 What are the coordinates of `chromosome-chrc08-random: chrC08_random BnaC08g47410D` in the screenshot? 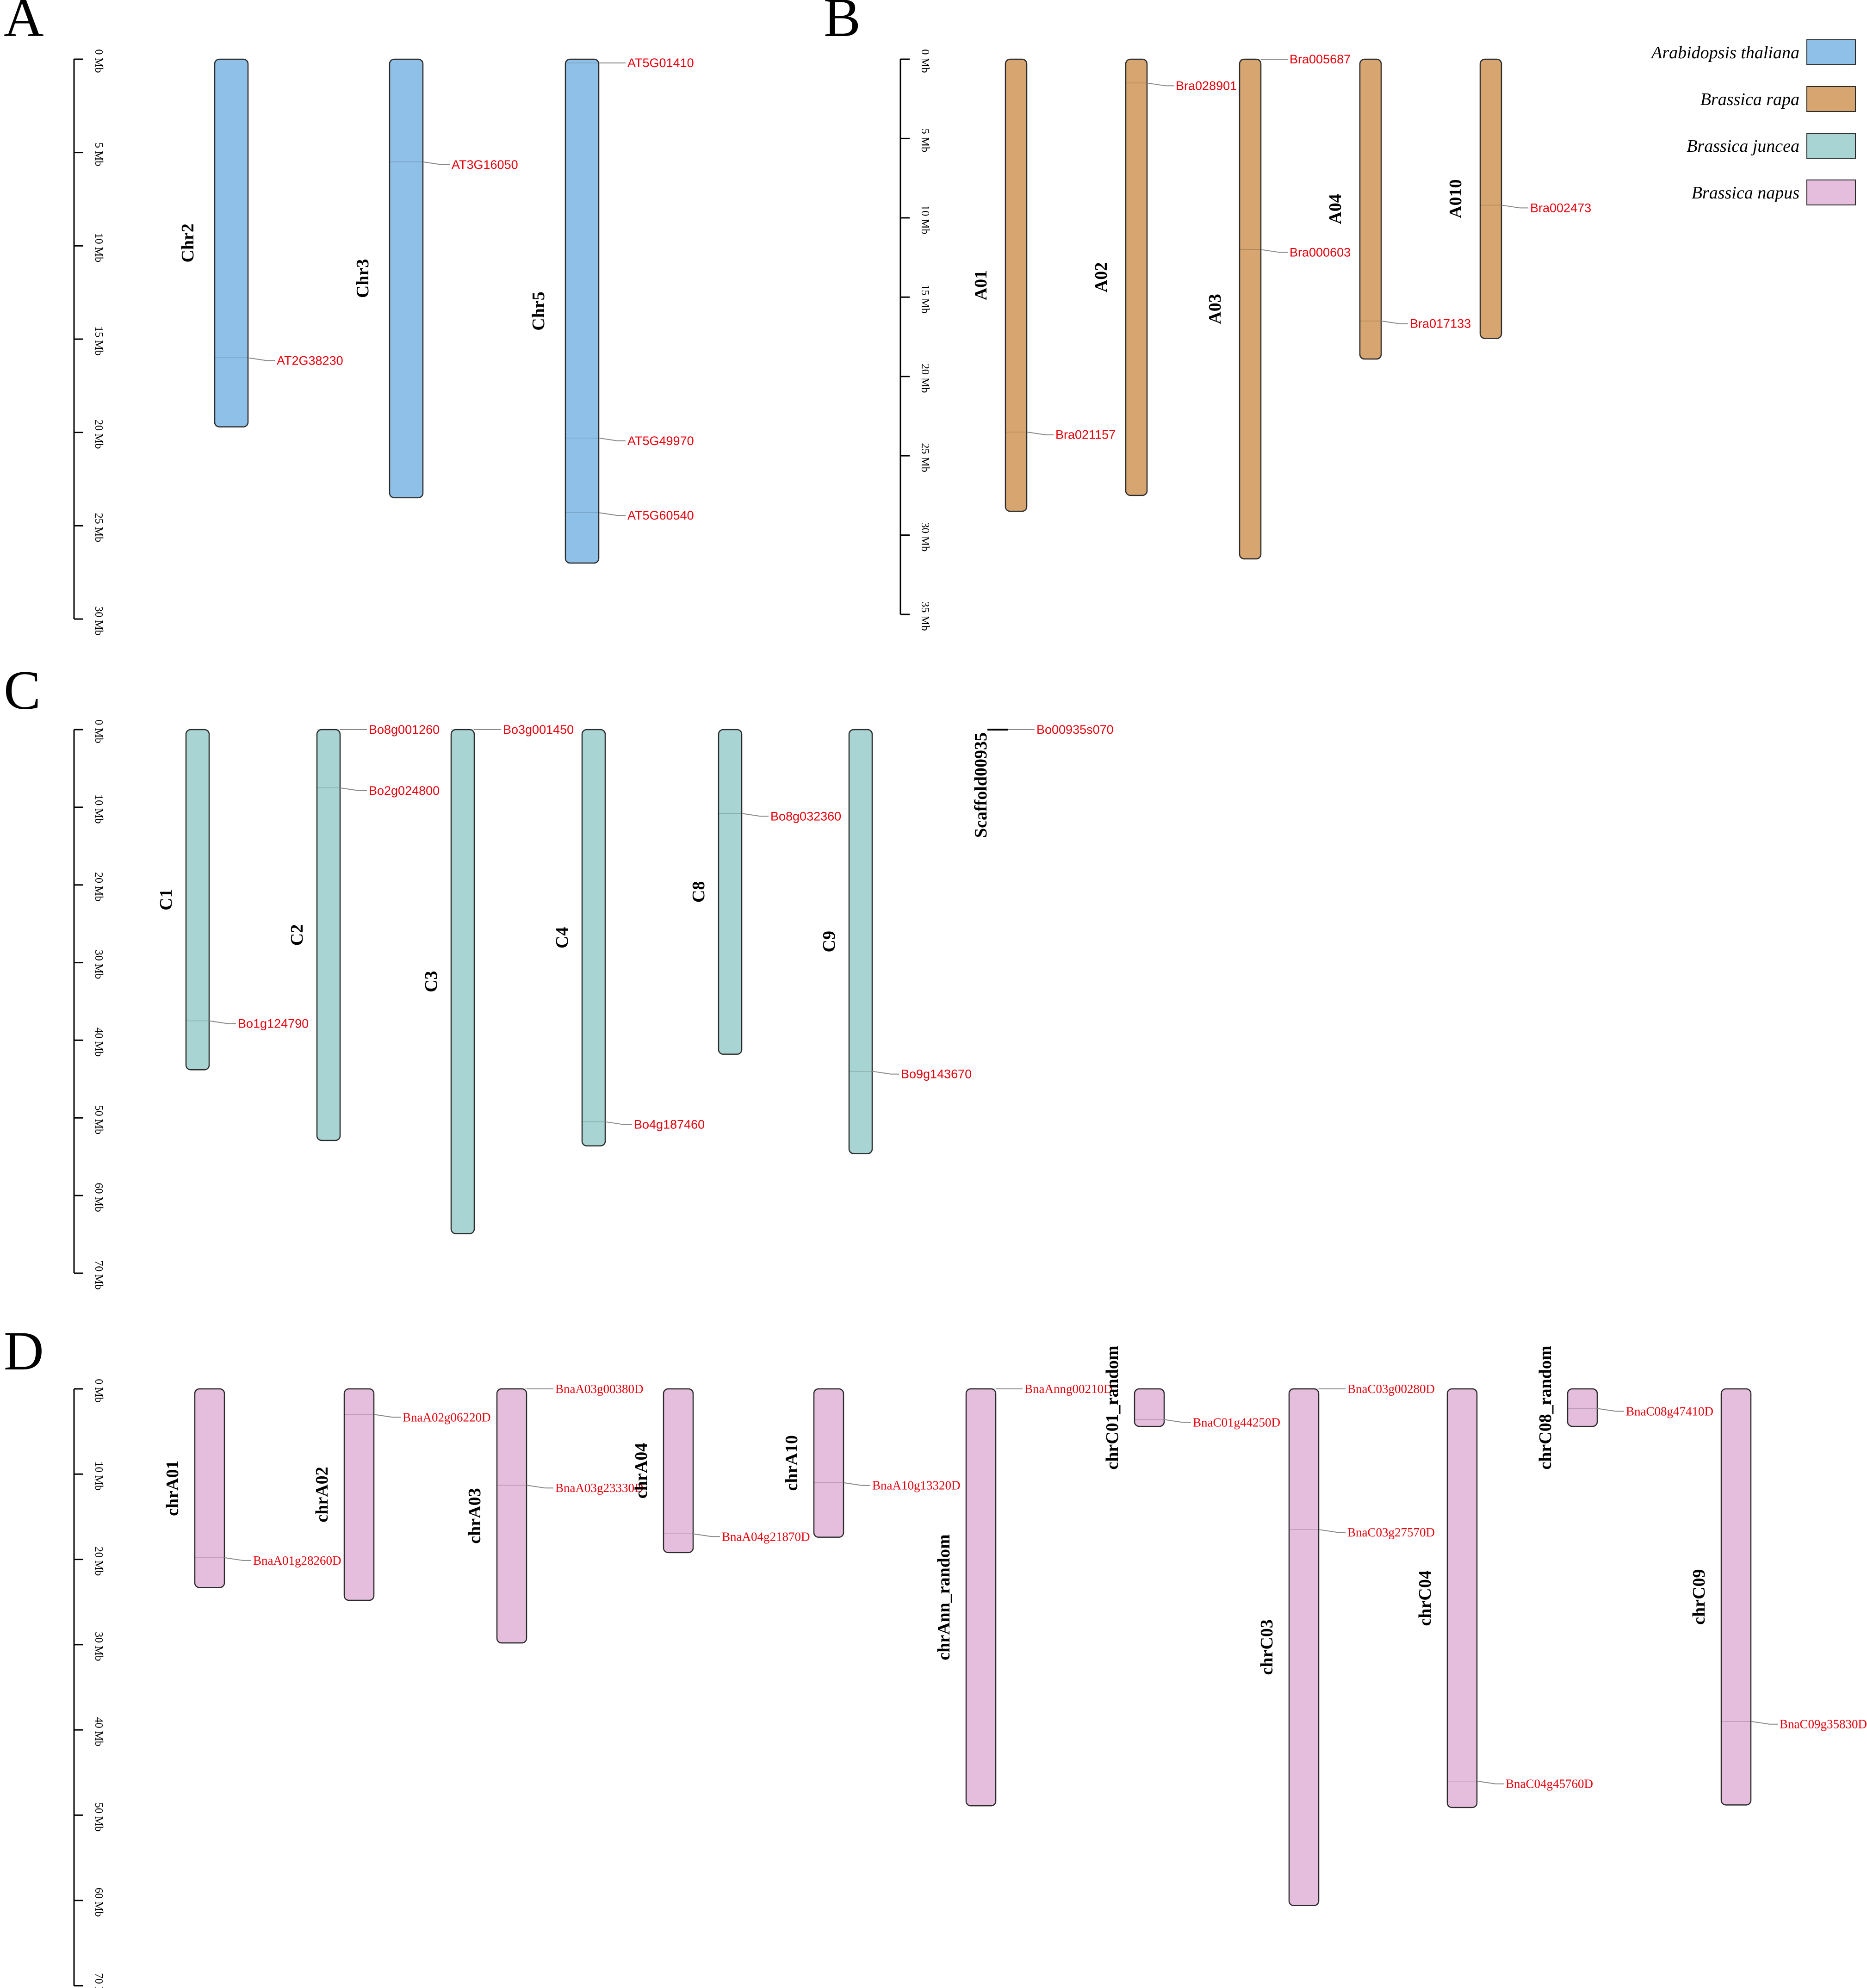 It's located at (1624, 1407).